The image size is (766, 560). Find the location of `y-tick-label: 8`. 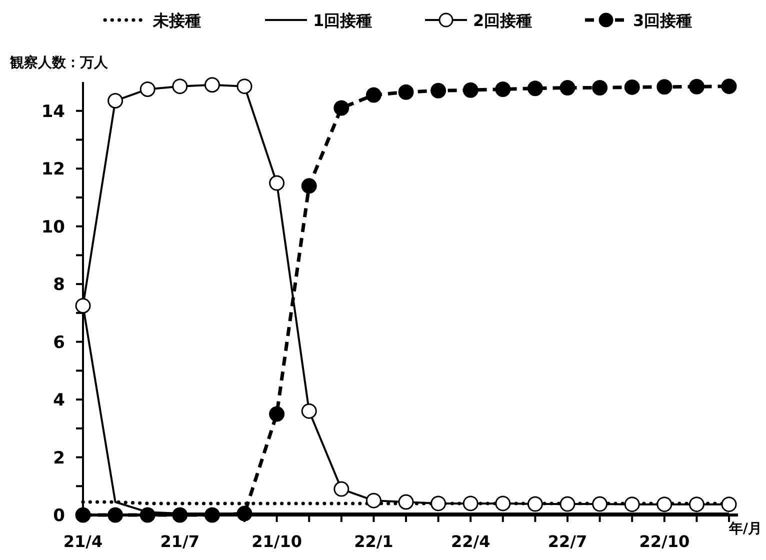

y-tick-label: 8 is located at coordinates (59, 285).